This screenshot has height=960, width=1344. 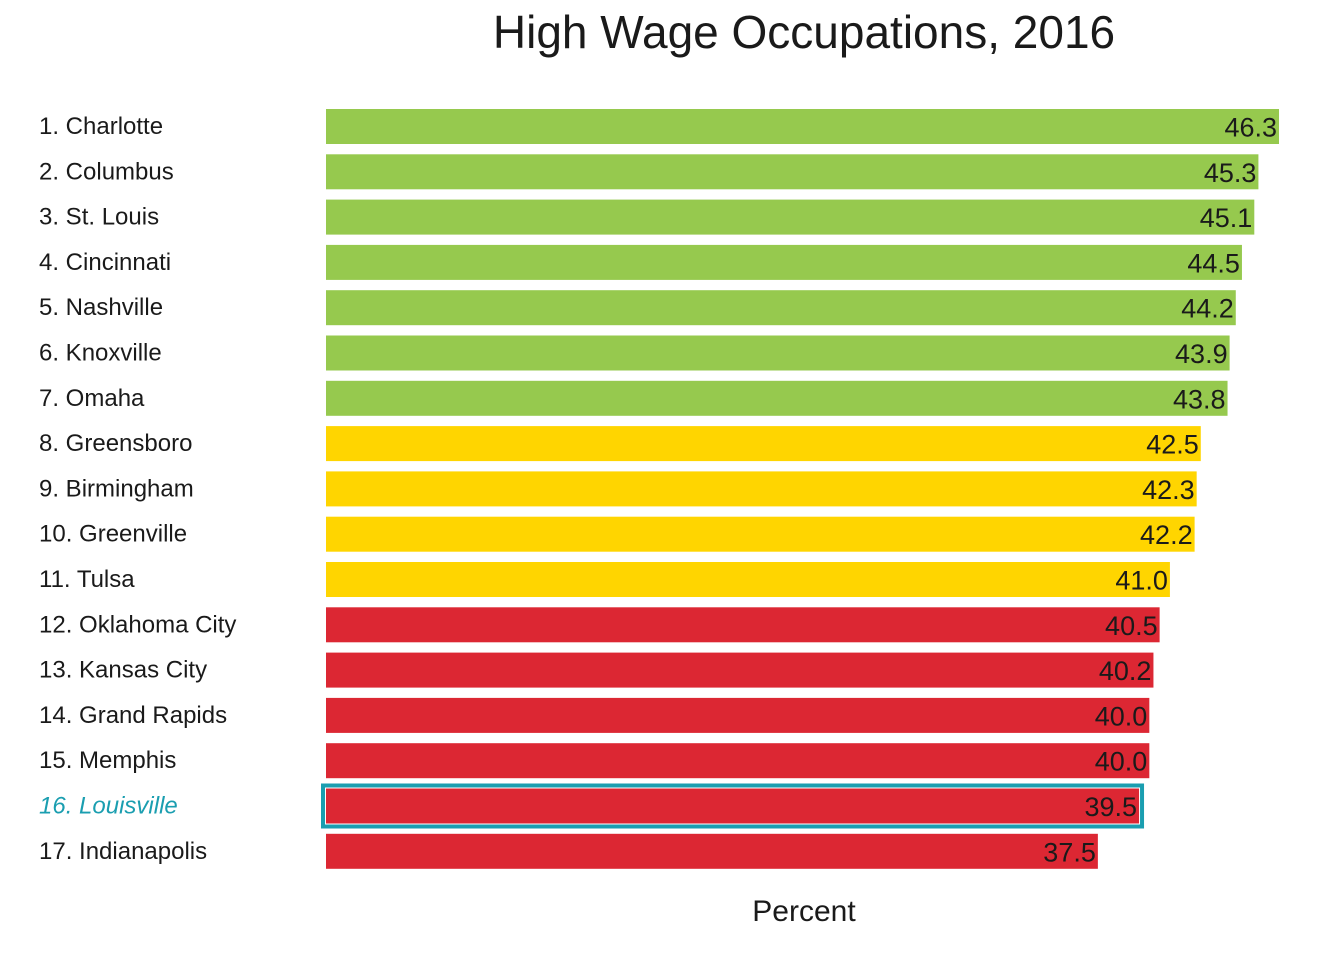 What do you see at coordinates (123, 851) in the screenshot?
I see `category-label: 17. Indianapolis` at bounding box center [123, 851].